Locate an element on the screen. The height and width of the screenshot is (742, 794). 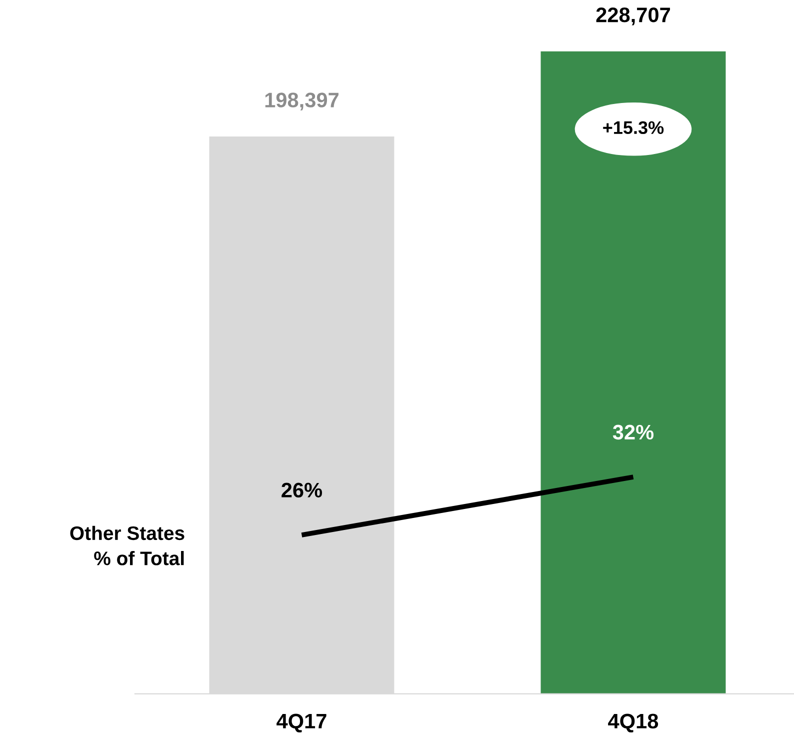
annotation: +15.3% is located at coordinates (633, 127).